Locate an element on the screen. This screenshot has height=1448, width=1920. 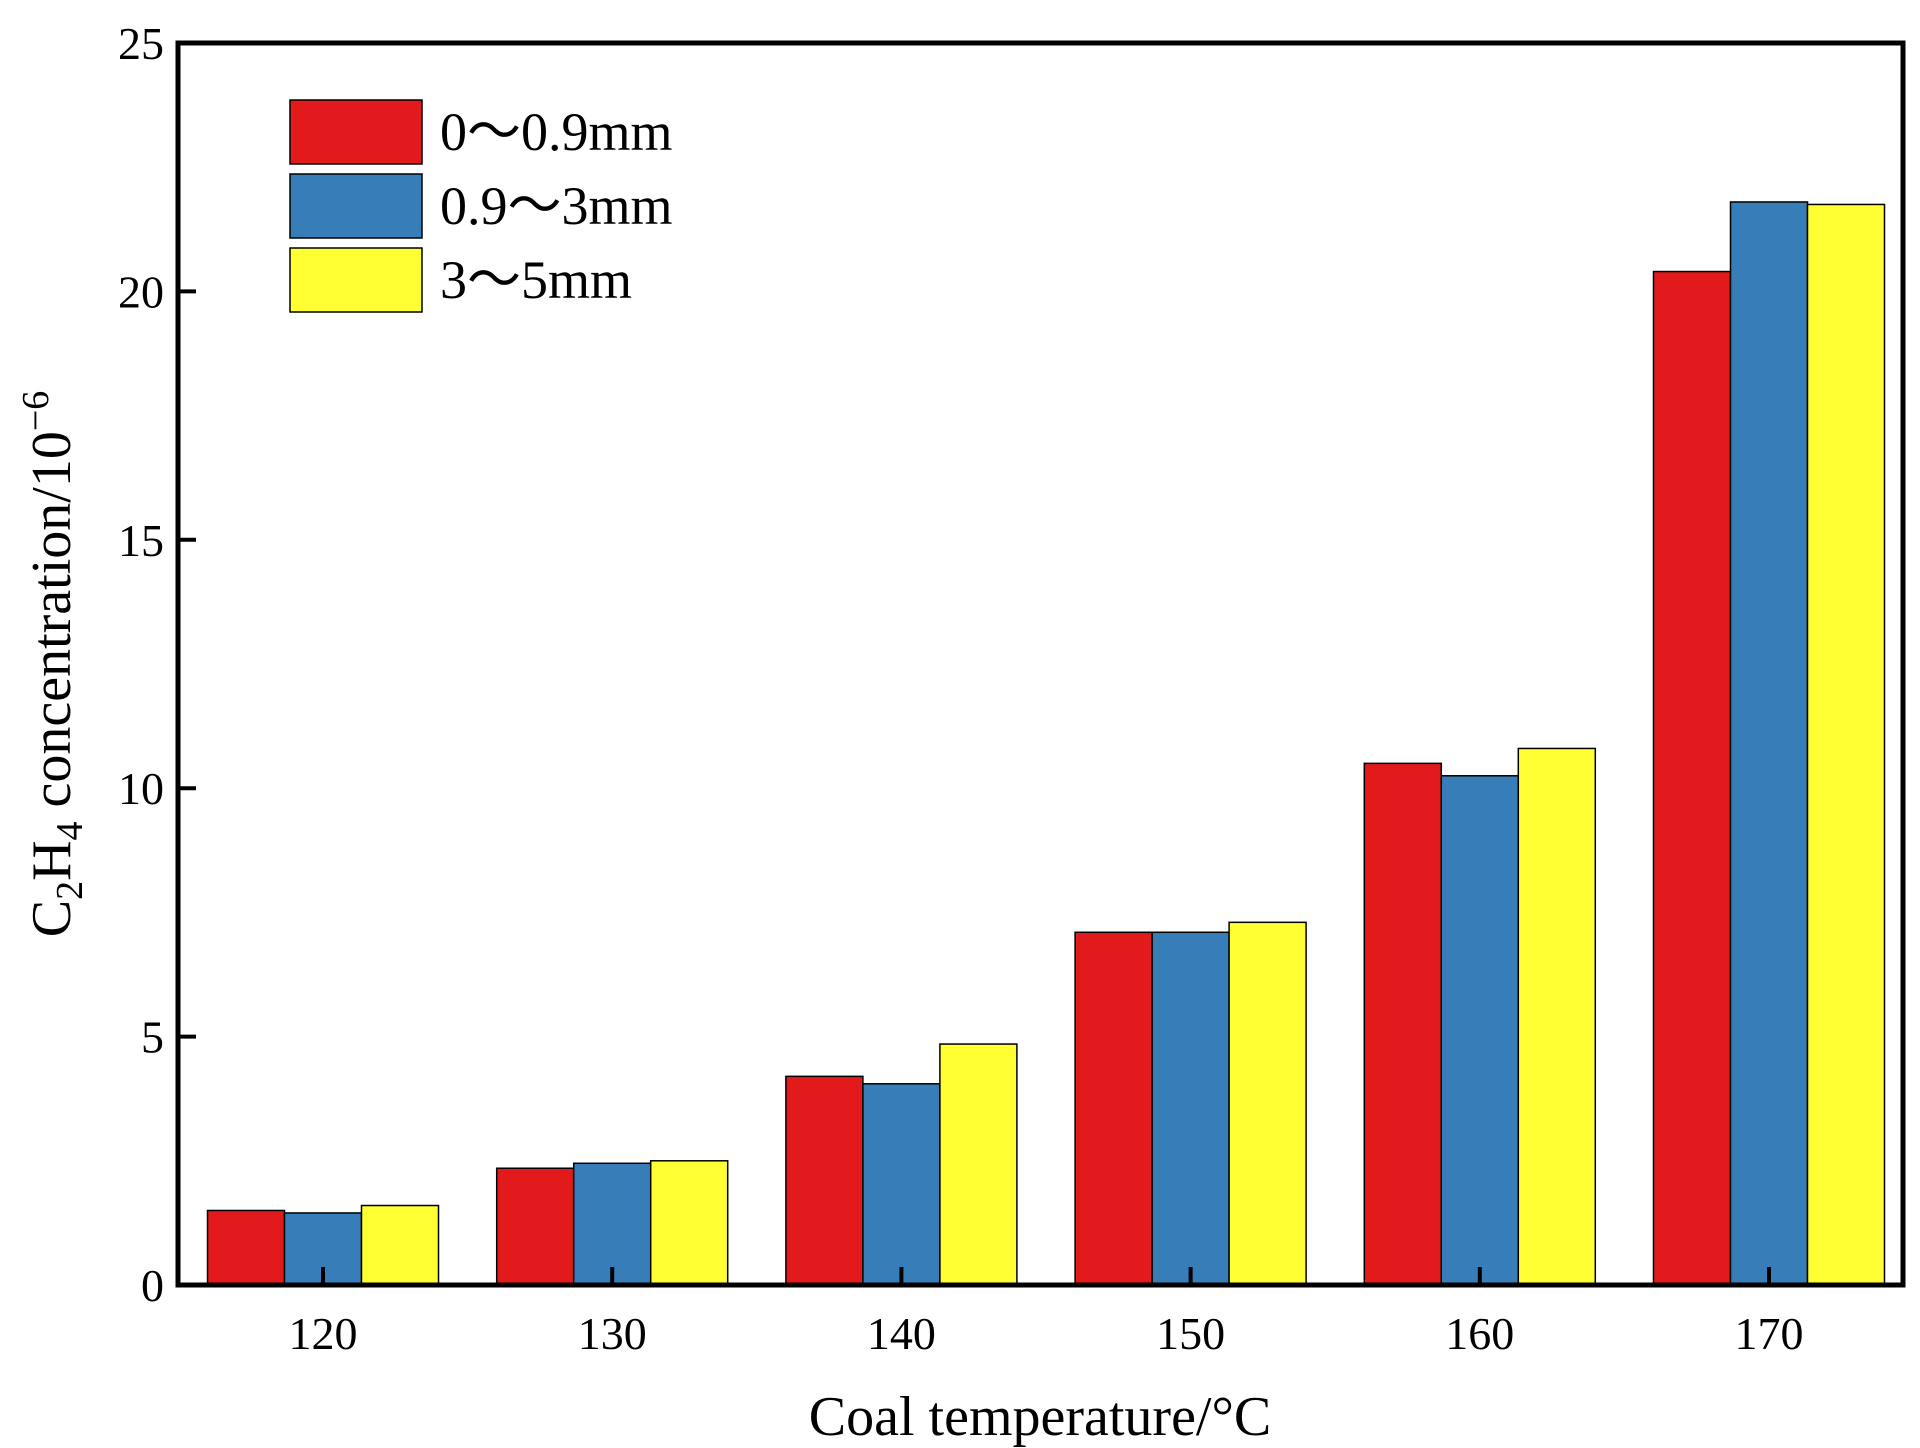
y-axis-title-sub2: 4 is located at coordinates (70, 830).